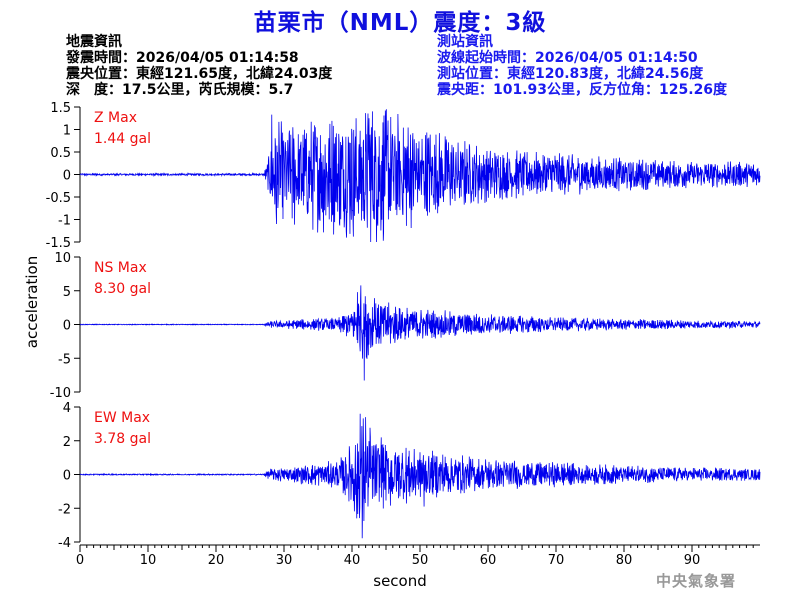 The width and height of the screenshot is (800, 600). I want to click on x-tick-label: 10, so click(148, 560).